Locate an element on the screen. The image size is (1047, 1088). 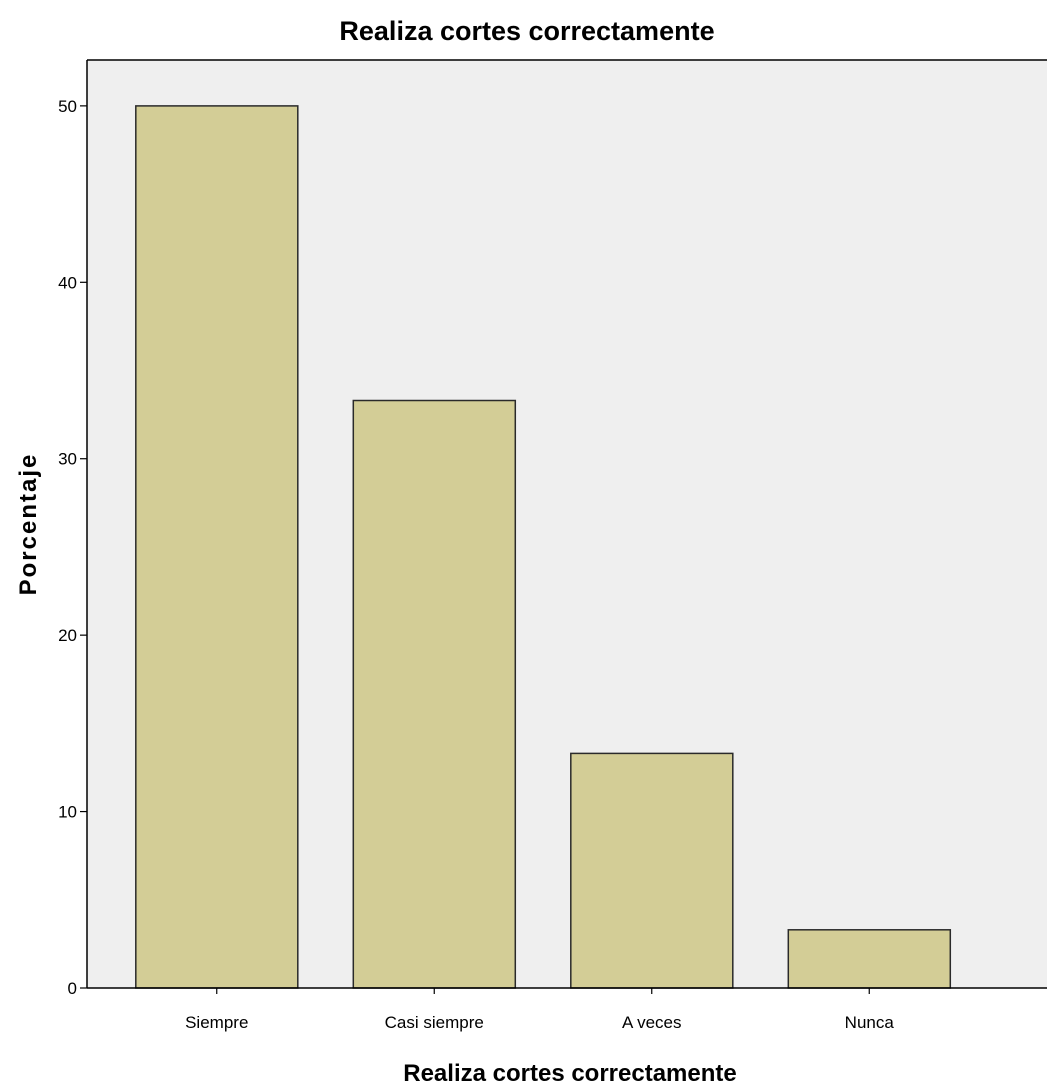
x-tick-label: Siempre is located at coordinates (216, 1022).